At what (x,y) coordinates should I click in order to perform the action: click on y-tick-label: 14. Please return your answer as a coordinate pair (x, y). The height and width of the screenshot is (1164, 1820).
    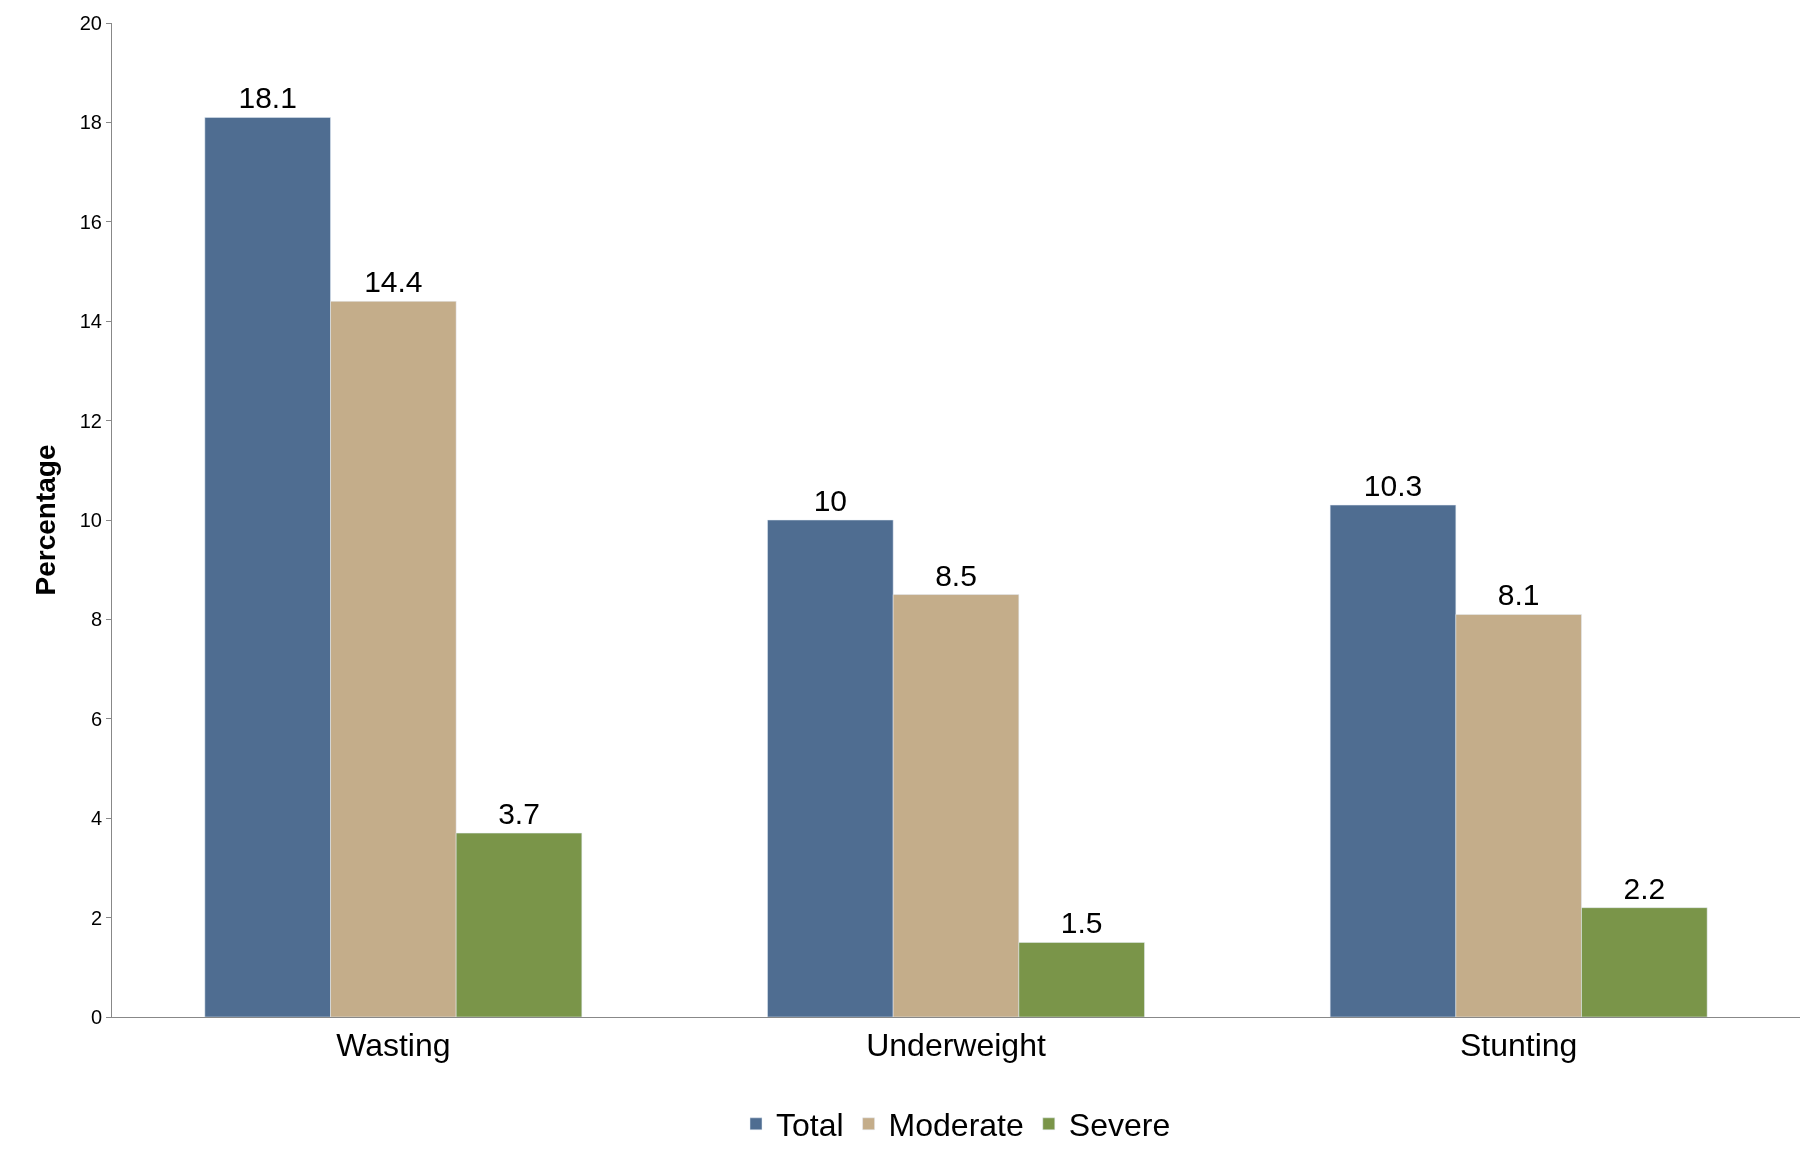
    Looking at the image, I should click on (90, 321).